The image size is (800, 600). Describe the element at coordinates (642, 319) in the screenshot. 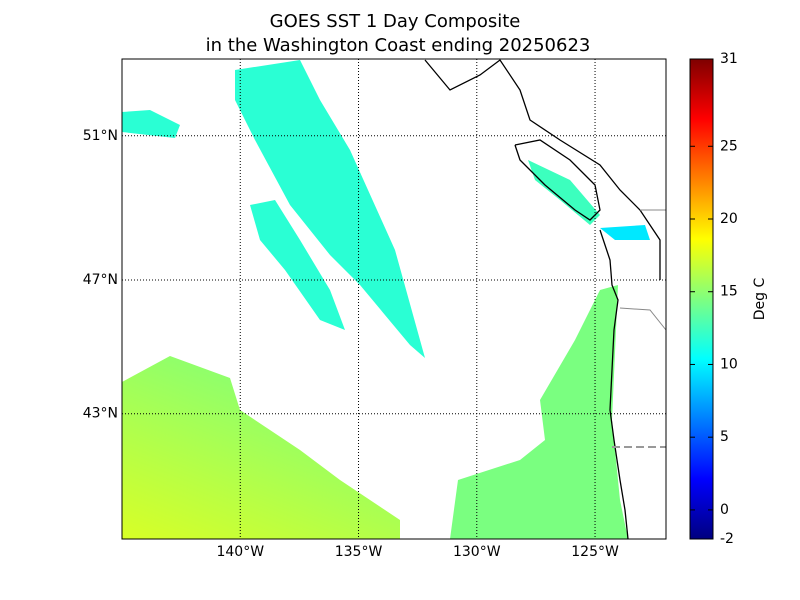

I see `state-border` at that location.